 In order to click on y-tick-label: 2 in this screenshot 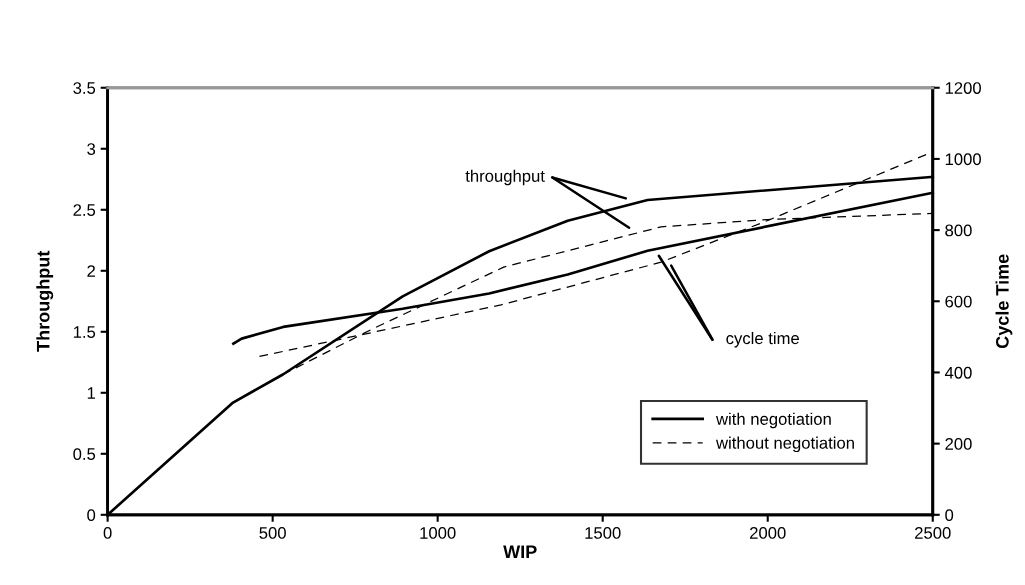, I will do `click(91, 271)`.